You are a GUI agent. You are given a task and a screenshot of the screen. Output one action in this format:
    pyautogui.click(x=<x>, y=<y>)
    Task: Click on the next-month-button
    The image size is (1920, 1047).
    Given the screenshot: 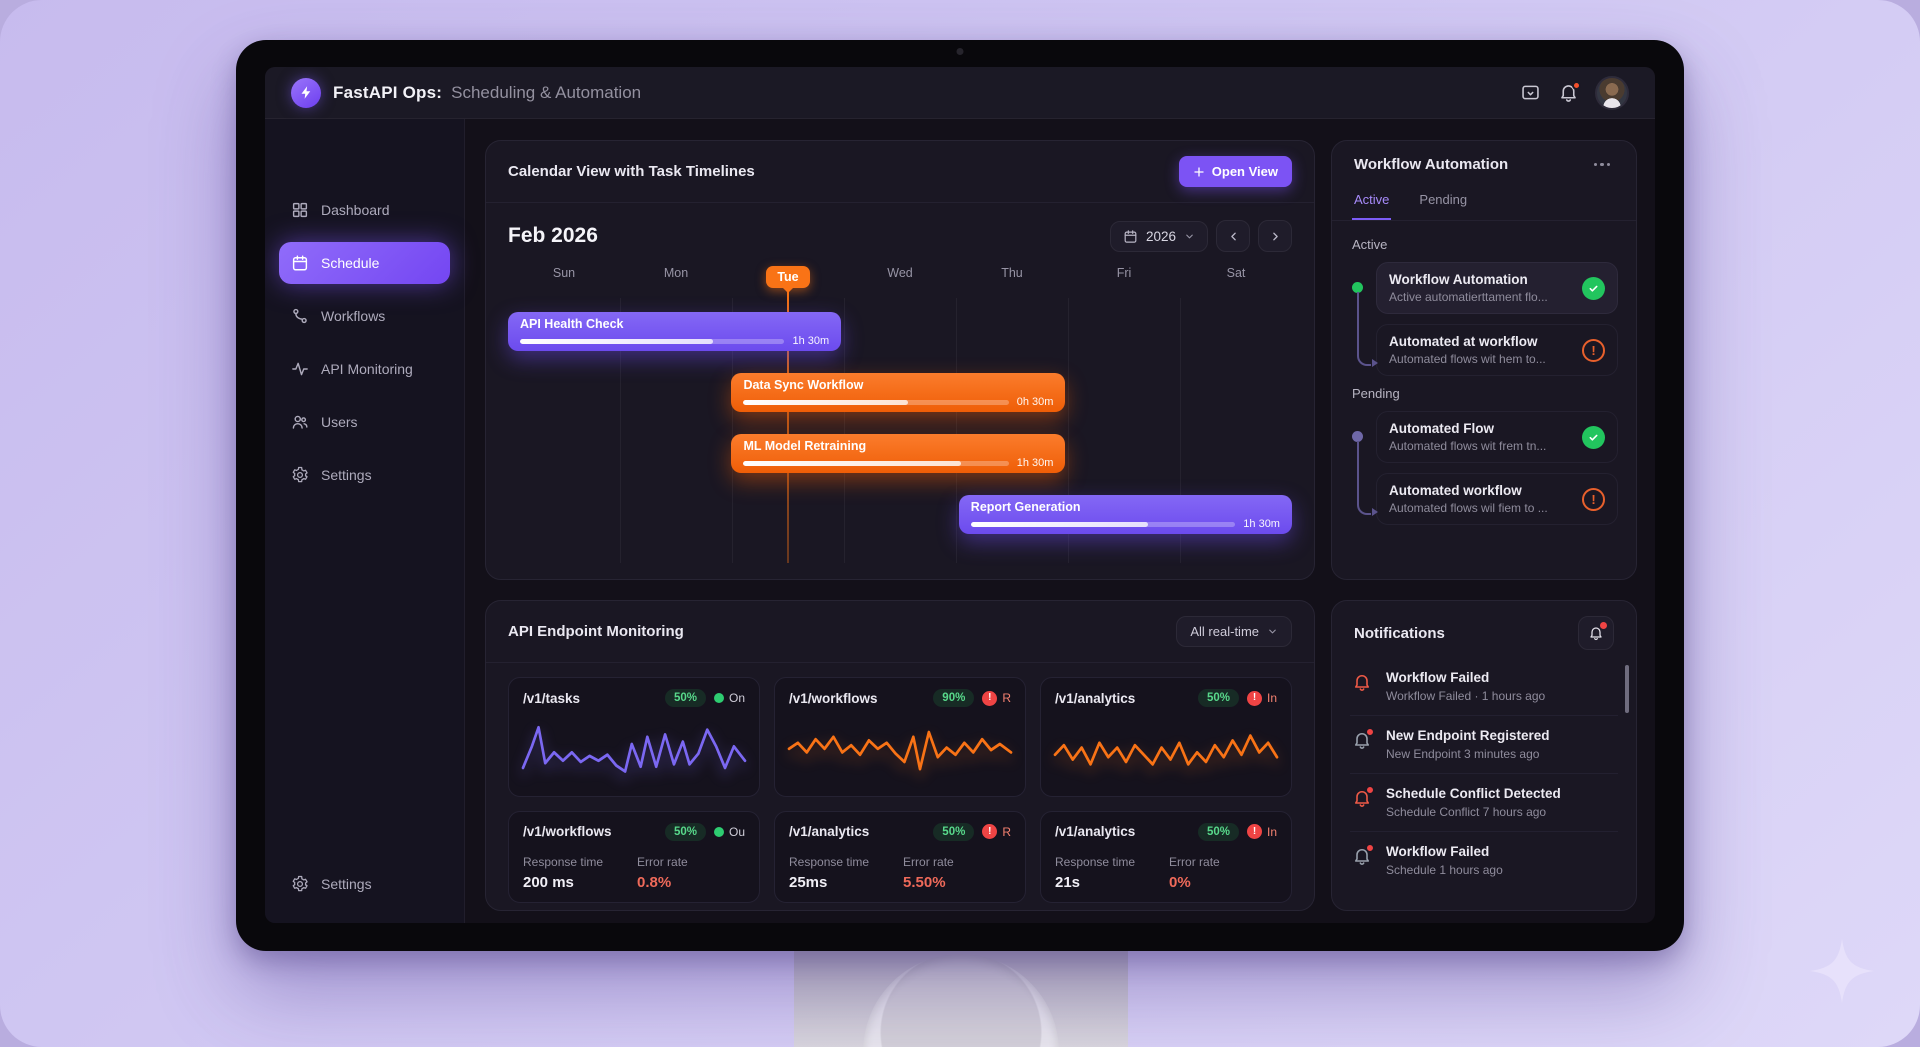 What is the action you would take?
    pyautogui.click(x=1275, y=236)
    